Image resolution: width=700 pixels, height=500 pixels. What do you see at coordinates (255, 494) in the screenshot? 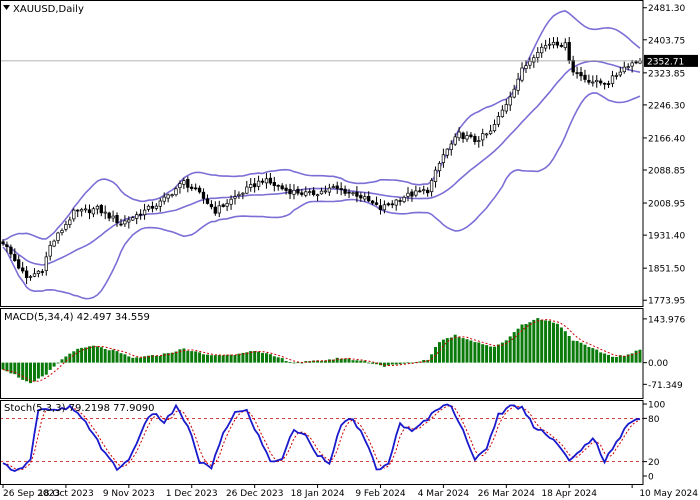
I see `x-tick-label: 26 Dec 2023` at bounding box center [255, 494].